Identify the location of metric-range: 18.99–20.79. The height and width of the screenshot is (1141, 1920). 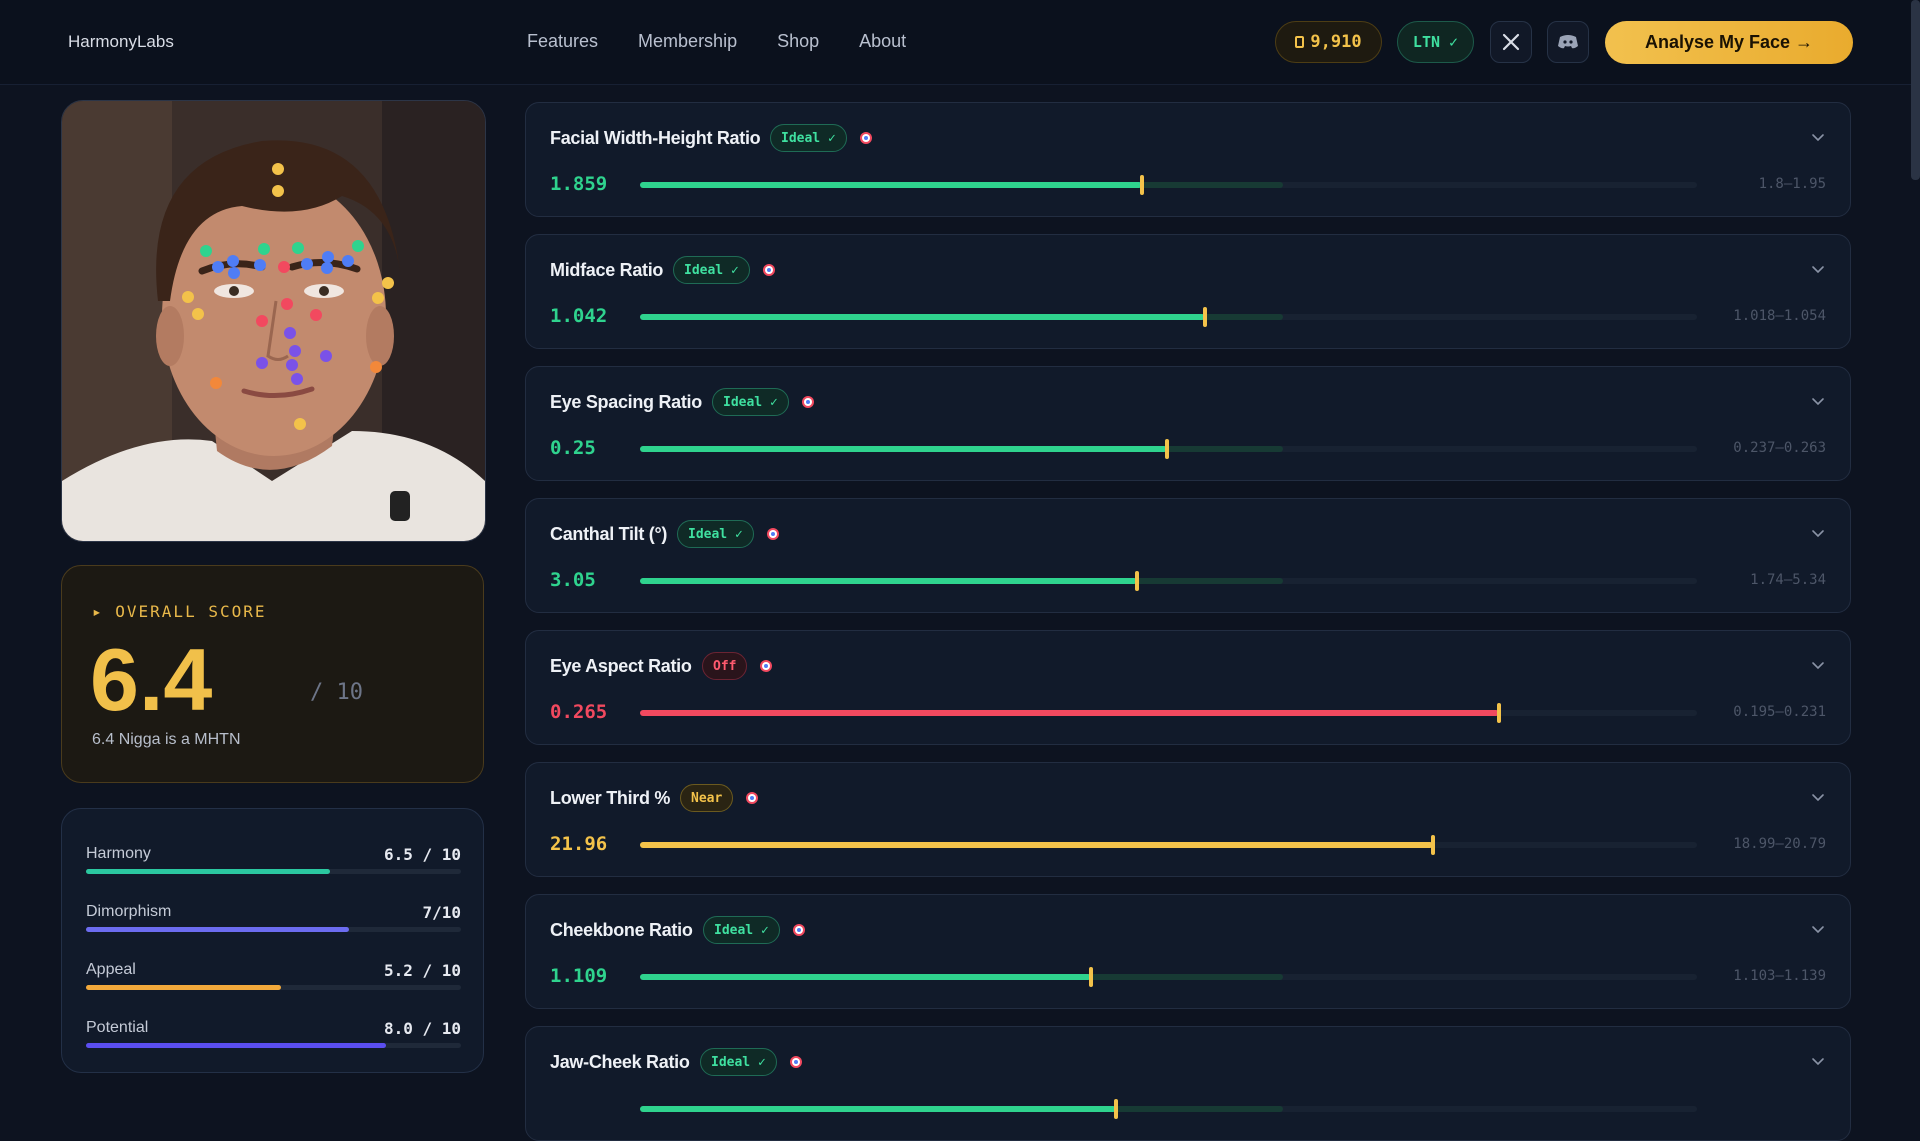
(1779, 844).